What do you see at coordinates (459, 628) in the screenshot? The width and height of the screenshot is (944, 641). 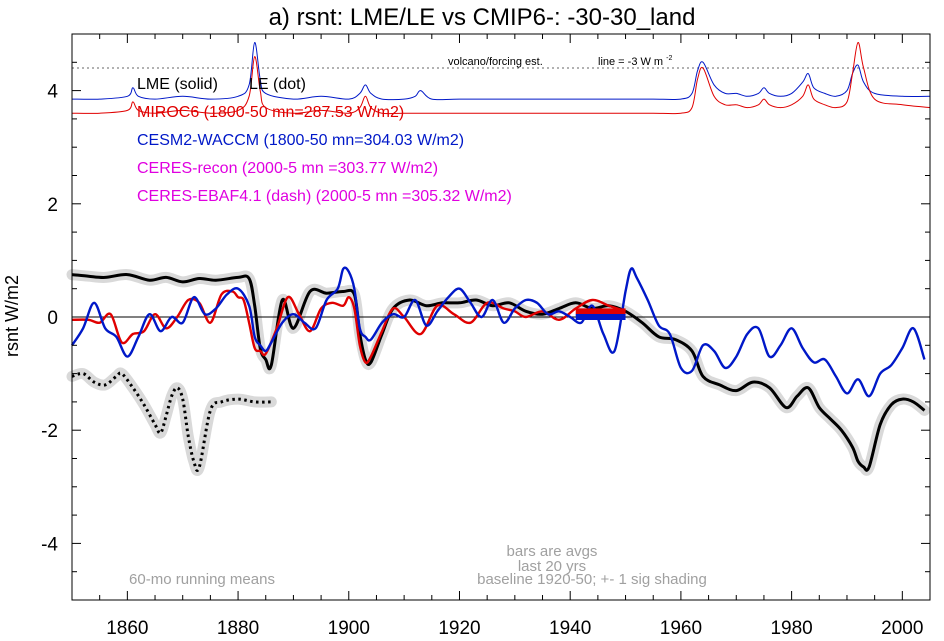 I see `x-tick-label-1920: 1920` at bounding box center [459, 628].